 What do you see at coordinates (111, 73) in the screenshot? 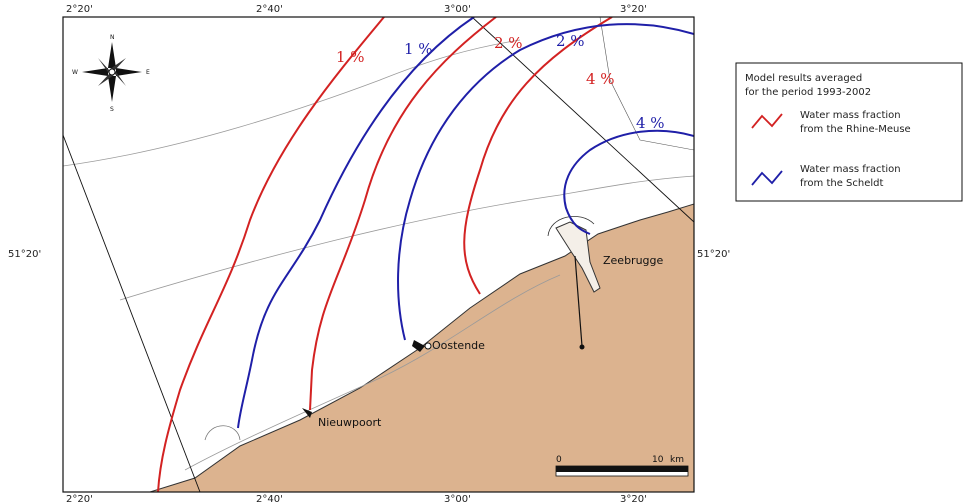
I see `compass-rose: N S E W` at bounding box center [111, 73].